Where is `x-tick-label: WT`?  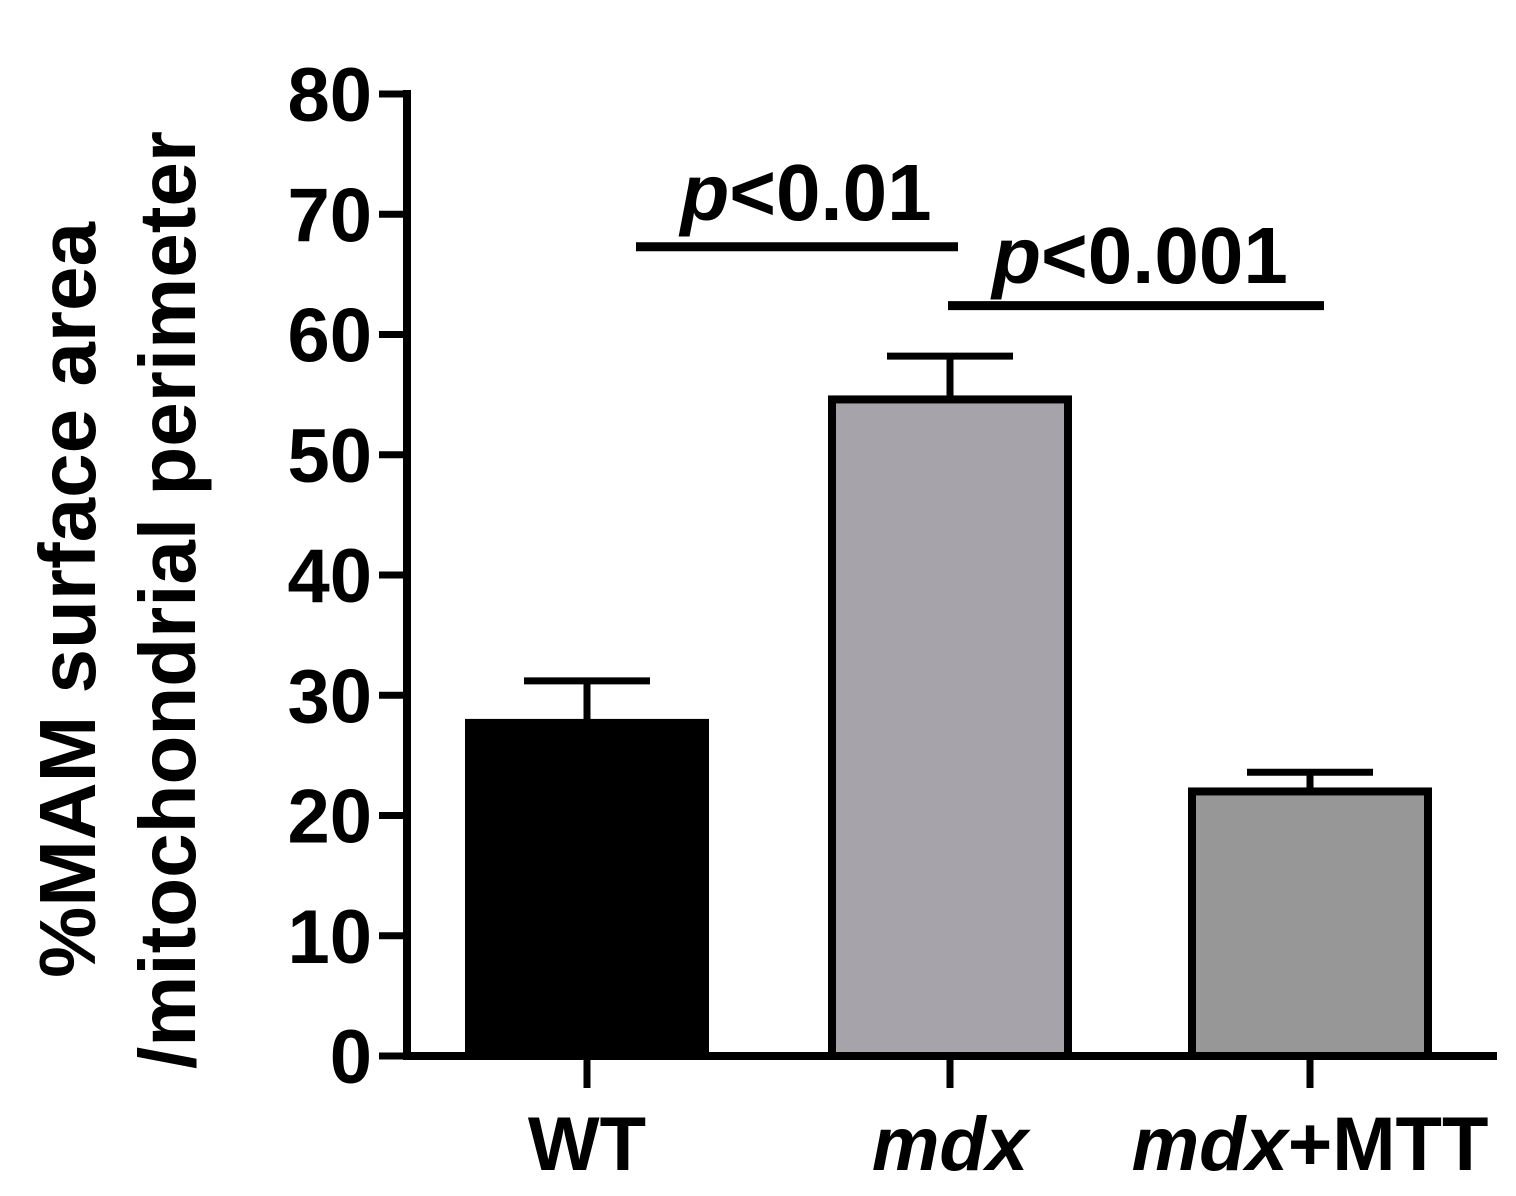 x-tick-label: WT is located at coordinates (587, 1144).